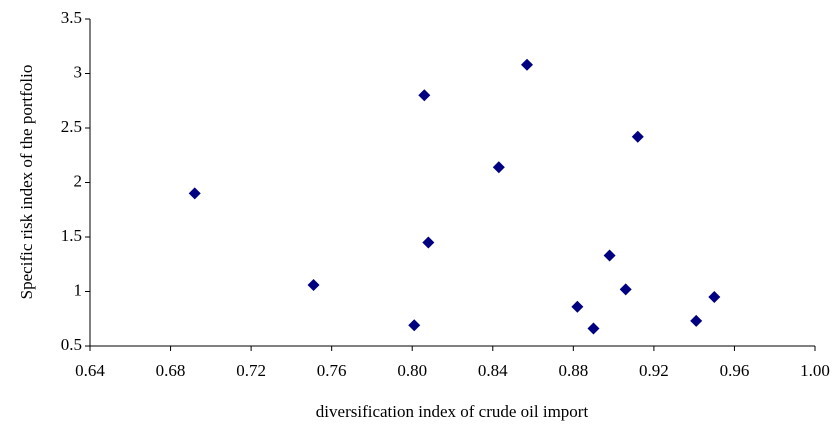 This screenshot has height=439, width=838. Describe the element at coordinates (78, 289) in the screenshot. I see `y-tick-label: 1` at that location.